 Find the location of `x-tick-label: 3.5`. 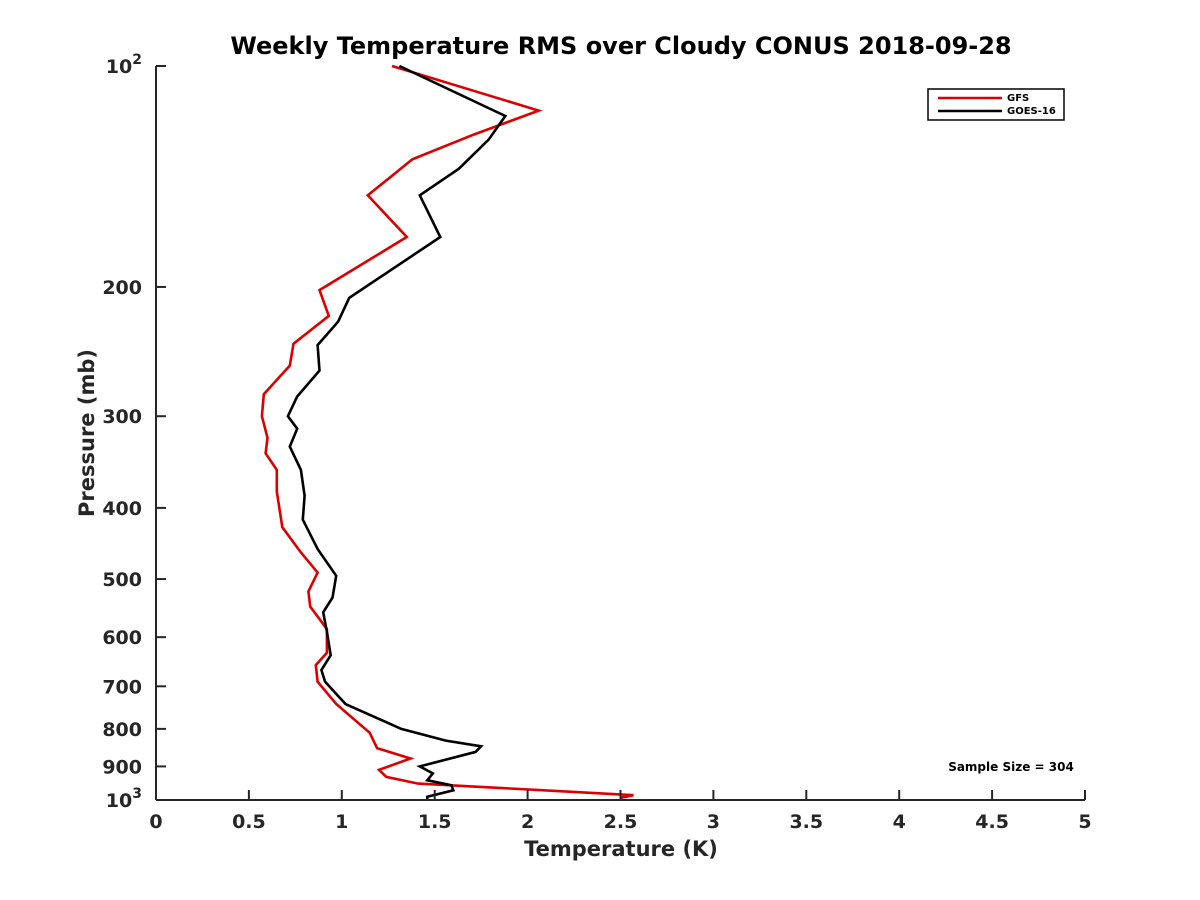

x-tick-label: 3.5 is located at coordinates (806, 822).